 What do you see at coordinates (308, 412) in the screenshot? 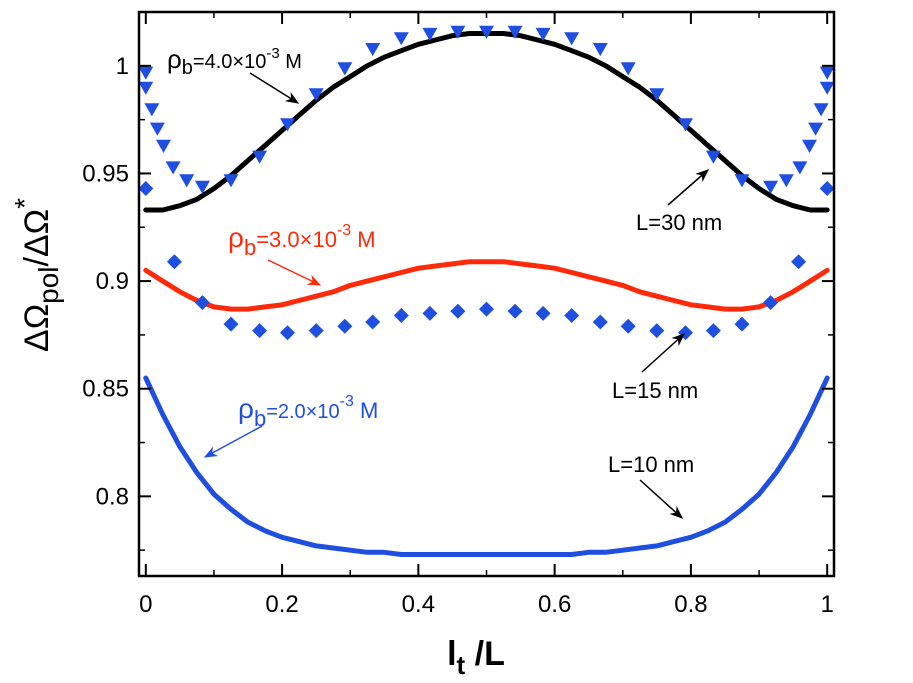
I see `annotation-rho-2e-3: ρb=2.0×10-3 M` at bounding box center [308, 412].